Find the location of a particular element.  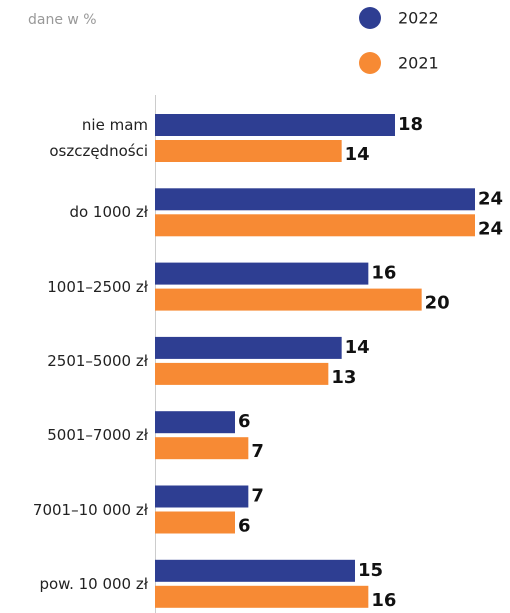

value-label: 18 is located at coordinates (410, 124).